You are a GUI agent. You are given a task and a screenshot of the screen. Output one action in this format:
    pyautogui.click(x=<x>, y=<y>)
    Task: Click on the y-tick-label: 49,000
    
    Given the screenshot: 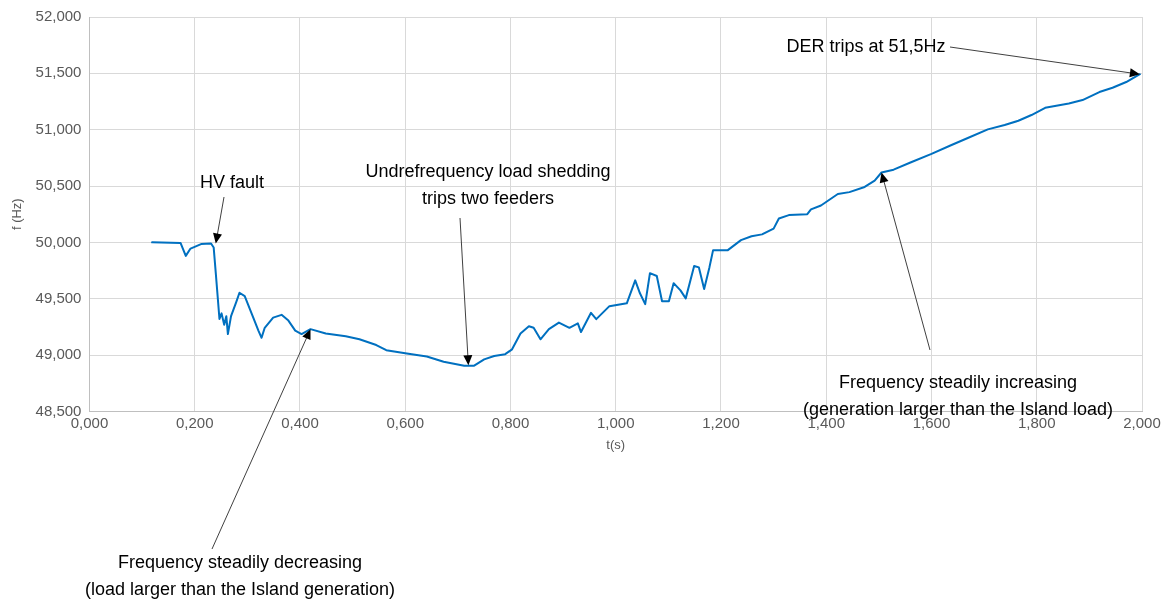 What is the action you would take?
    pyautogui.click(x=58, y=354)
    